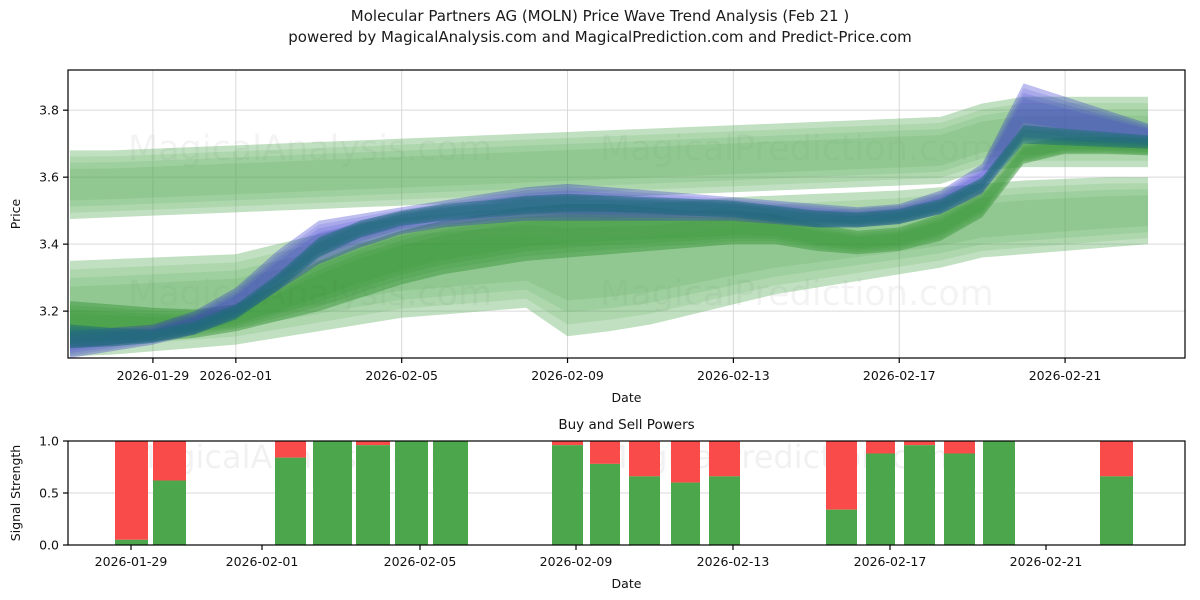 The image size is (1200, 600). What do you see at coordinates (49, 244) in the screenshot?
I see `ytick-label: 3.4` at bounding box center [49, 244].